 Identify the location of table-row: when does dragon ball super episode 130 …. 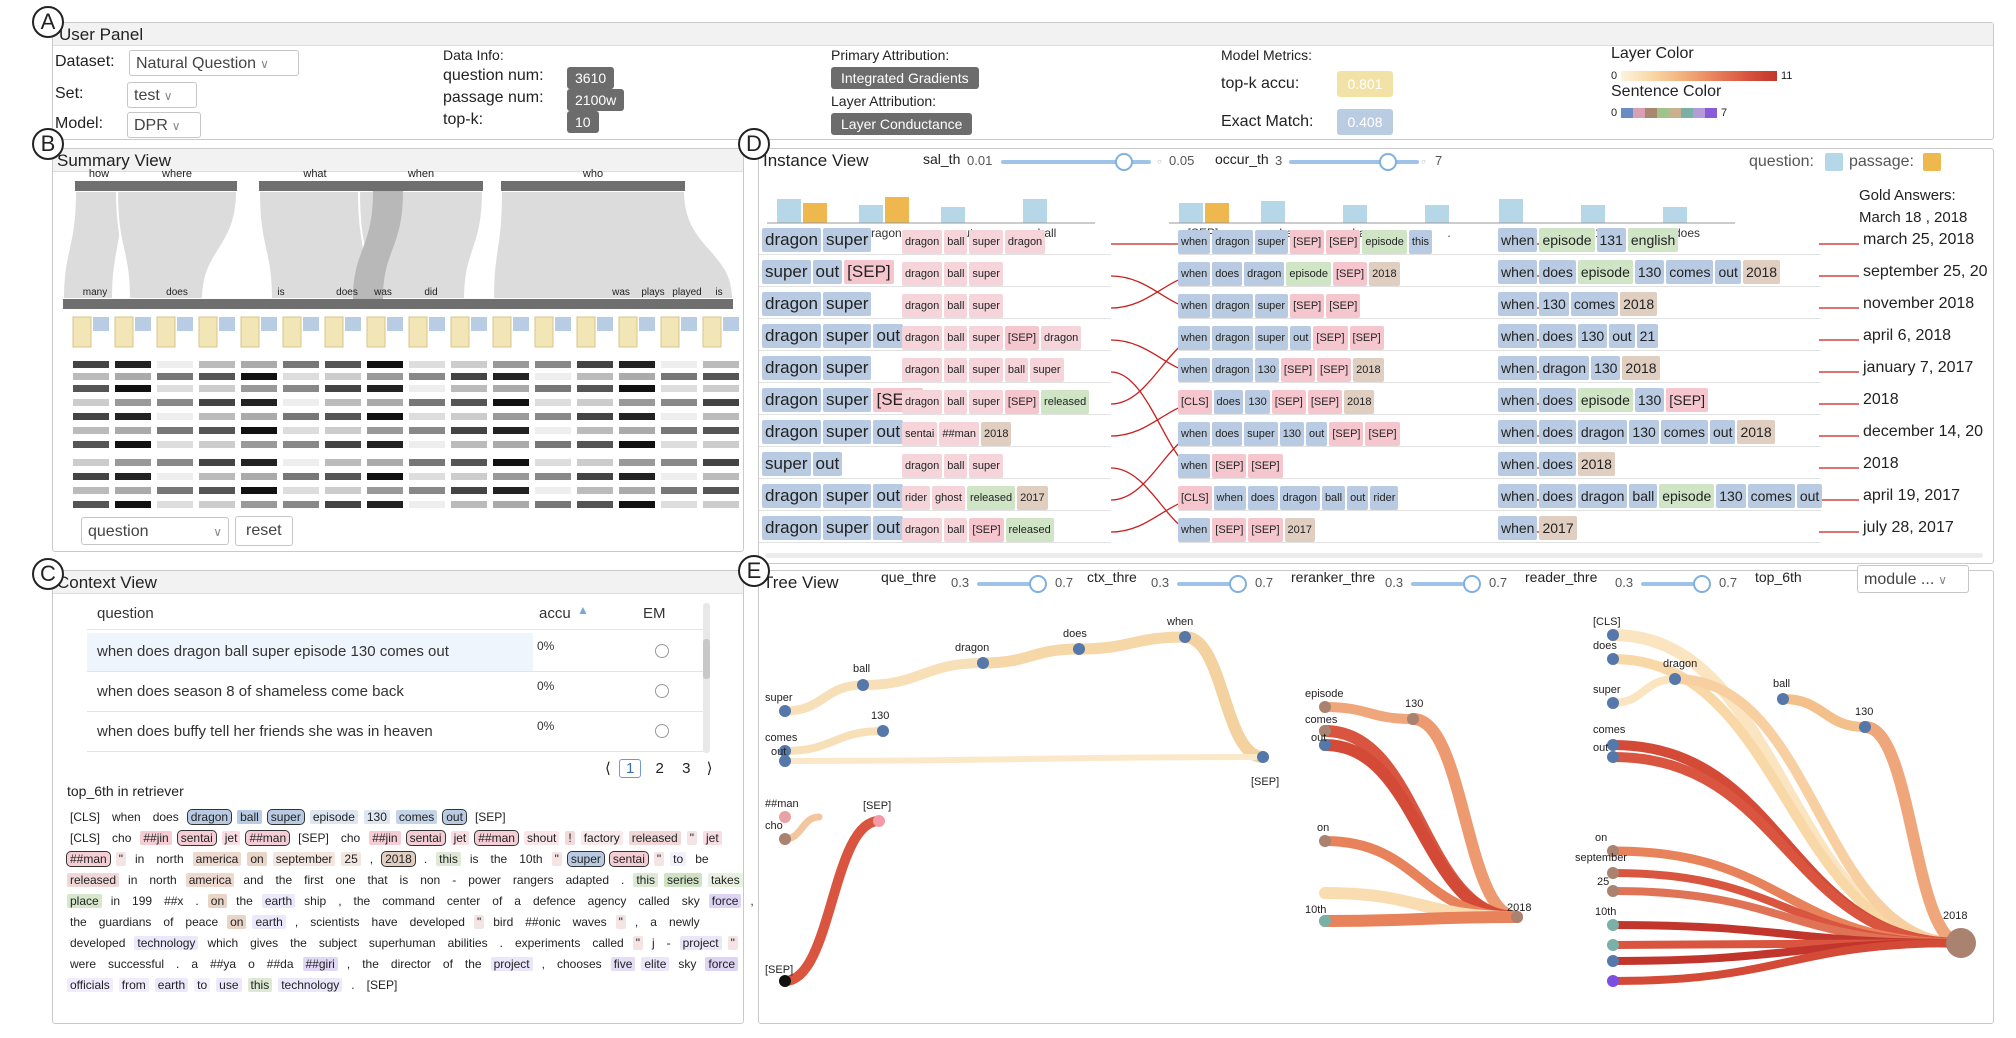
(397, 652).